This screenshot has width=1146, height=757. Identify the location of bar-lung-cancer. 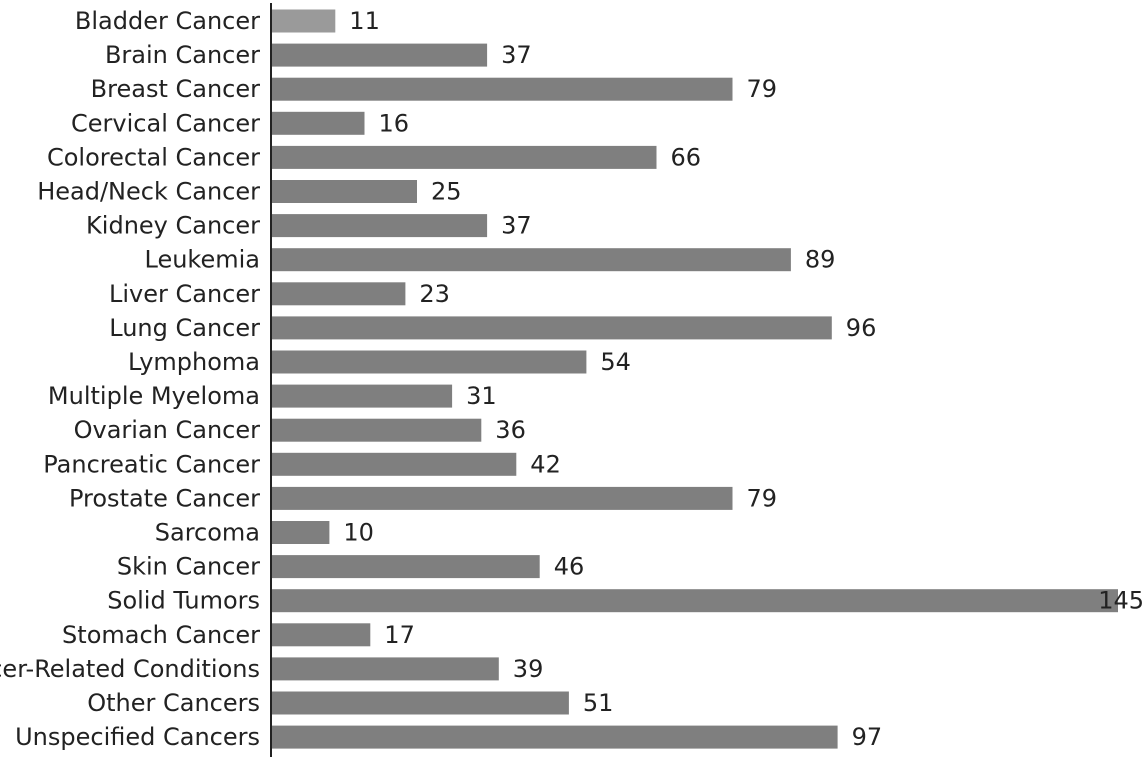
(551, 328).